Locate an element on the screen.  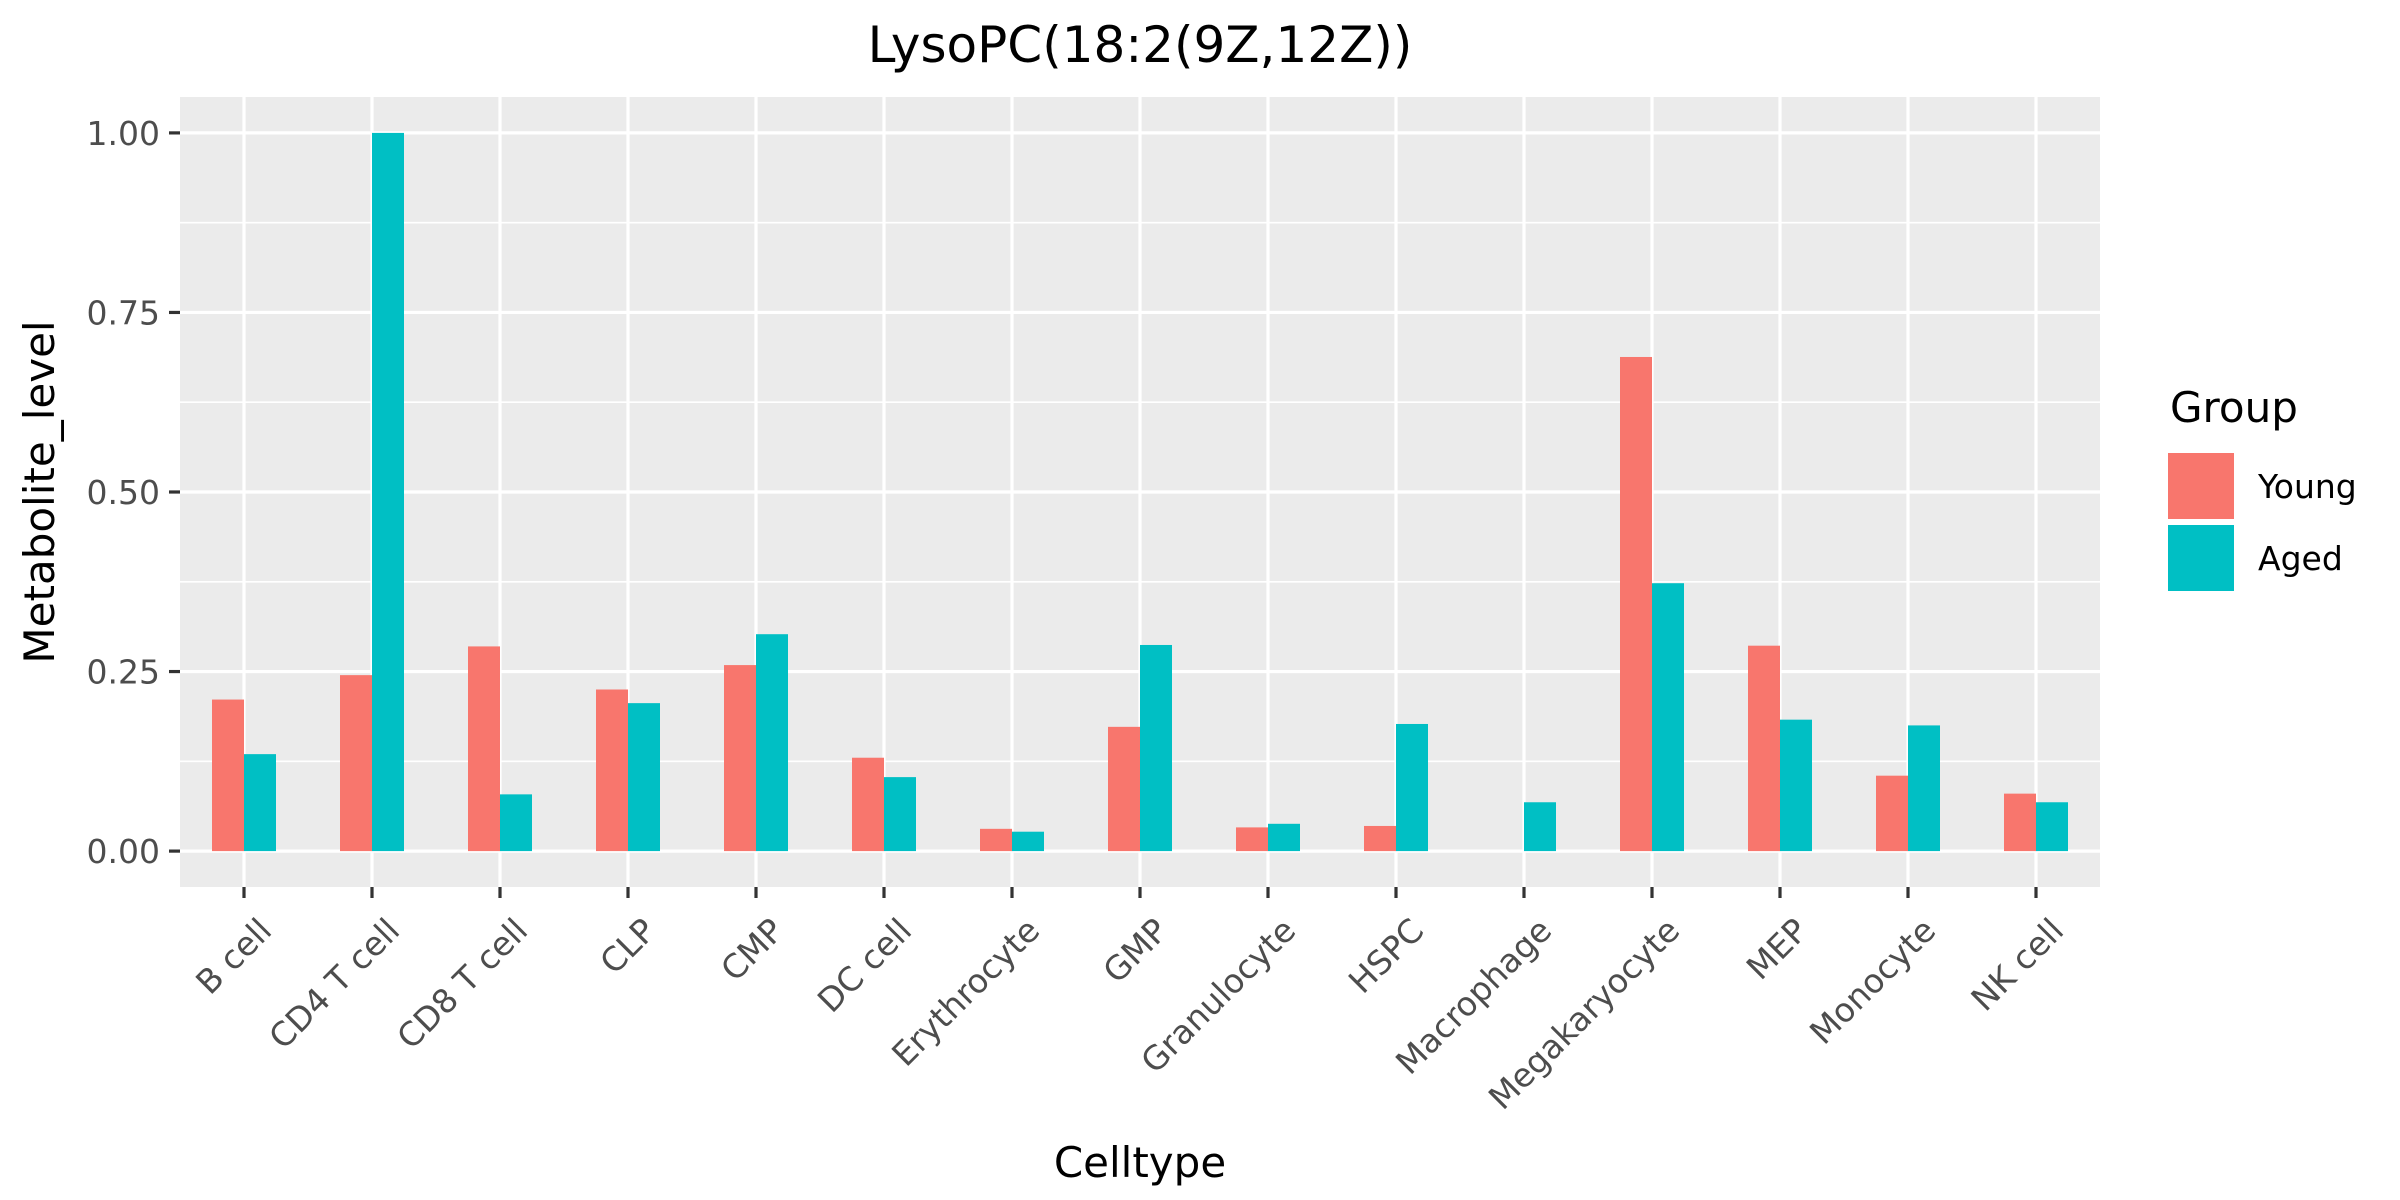
x-tick-label: MEP is located at coordinates (1777, 949).